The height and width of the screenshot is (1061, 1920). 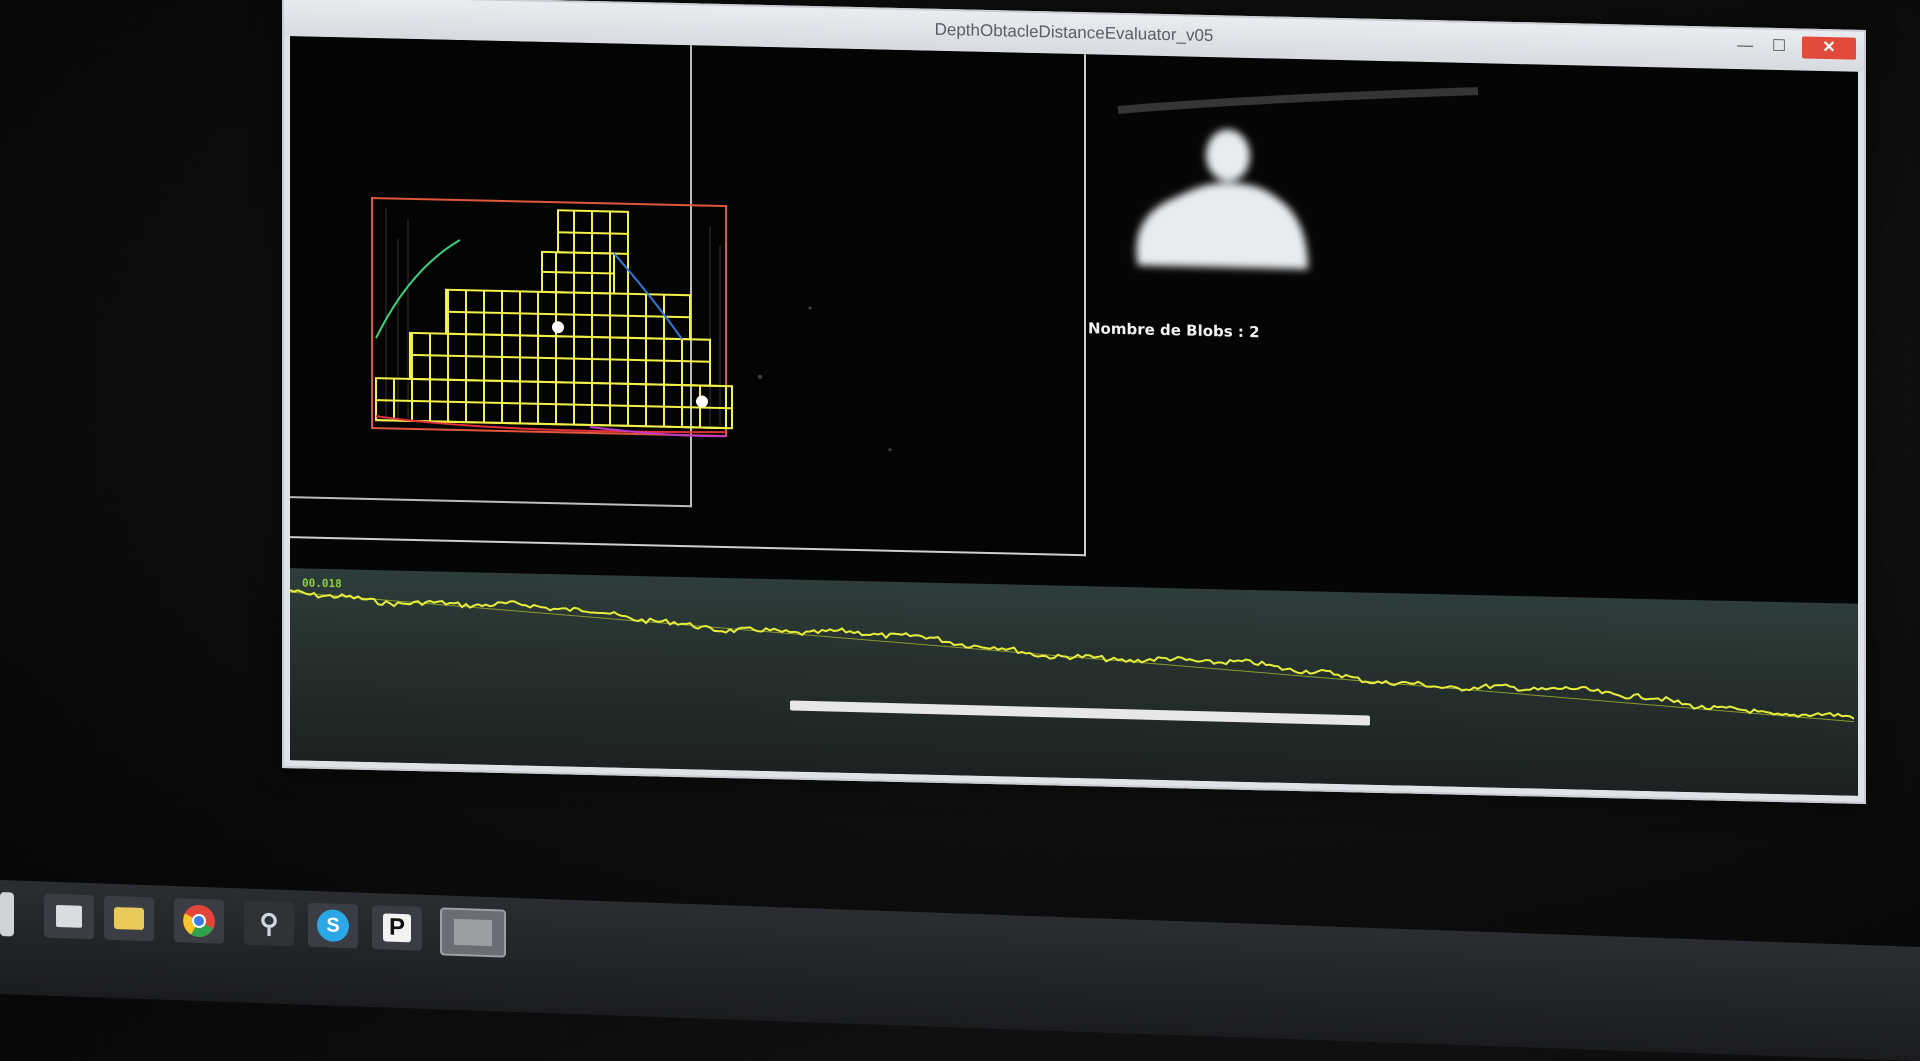 I want to click on signal-line, so click(x=1072, y=654).